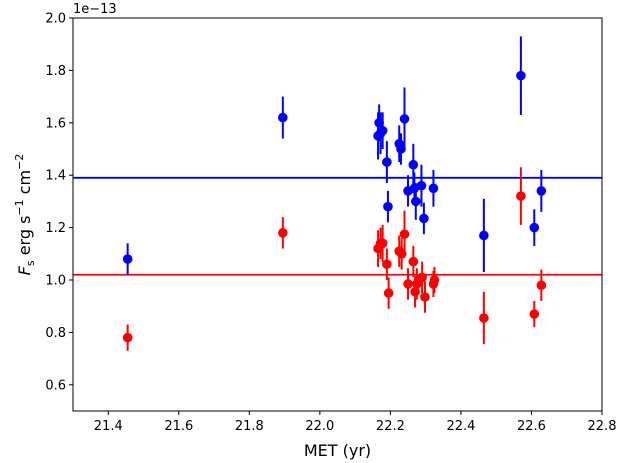  What do you see at coordinates (249, 426) in the screenshot?
I see `x-tick-label-2: 21.8` at bounding box center [249, 426].